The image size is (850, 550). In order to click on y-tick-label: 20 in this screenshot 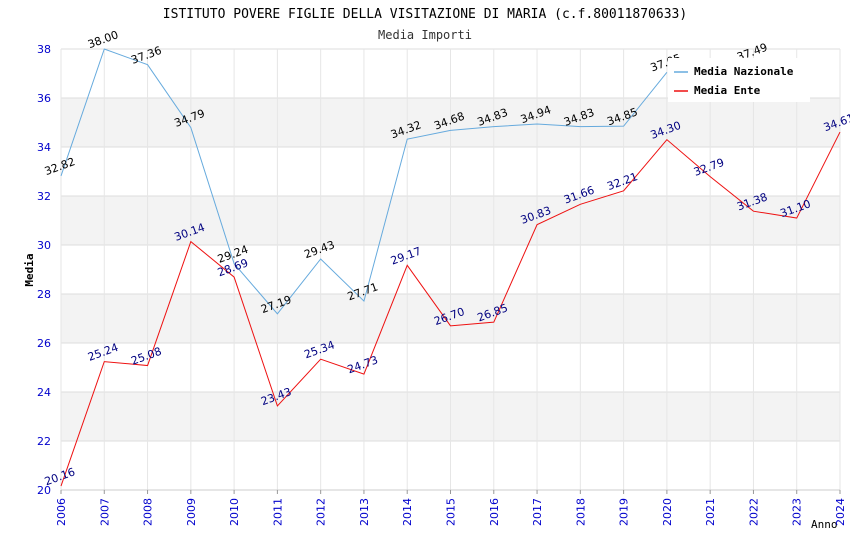, I will do `click(44, 490)`.